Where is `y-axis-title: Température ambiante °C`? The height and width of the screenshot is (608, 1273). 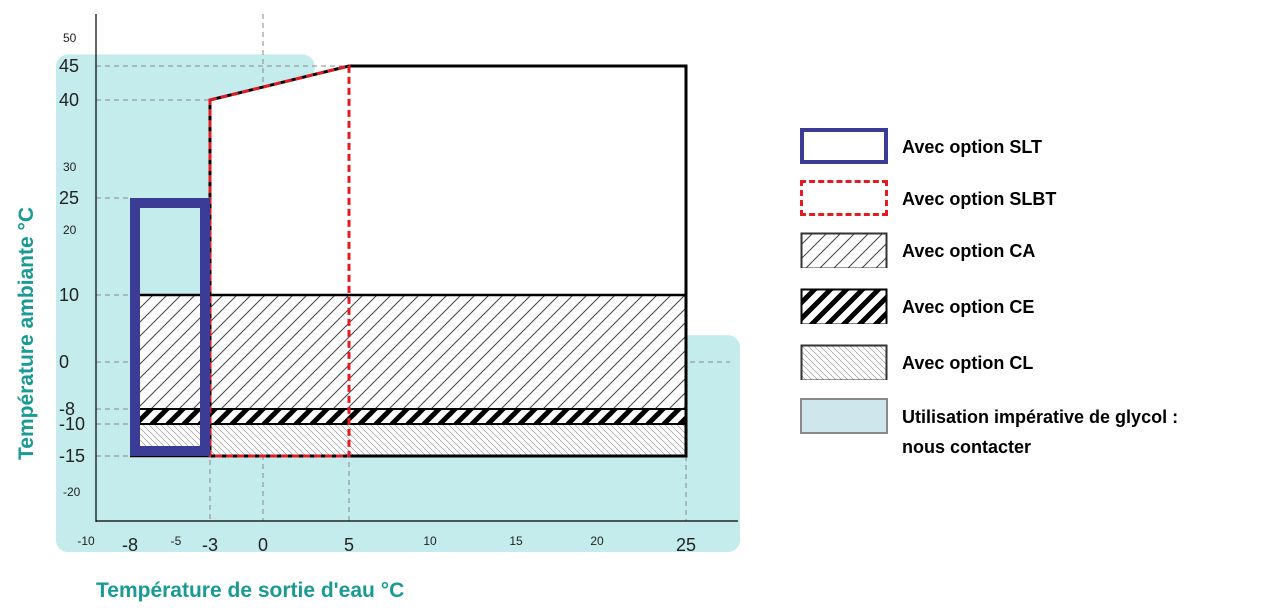
y-axis-title: Température ambiante °C is located at coordinates (26, 333).